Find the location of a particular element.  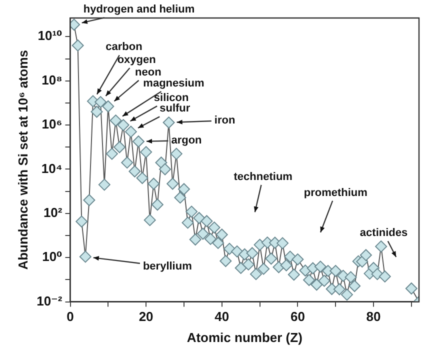

y-tick-label: 10⁰ is located at coordinates (52, 256).